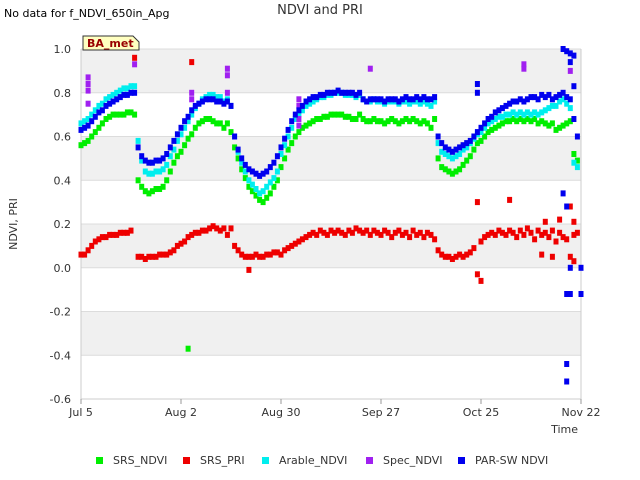 The image size is (640, 480). What do you see at coordinates (63, 49) in the screenshot?
I see `y-tick-label: 1.0` at bounding box center [63, 49].